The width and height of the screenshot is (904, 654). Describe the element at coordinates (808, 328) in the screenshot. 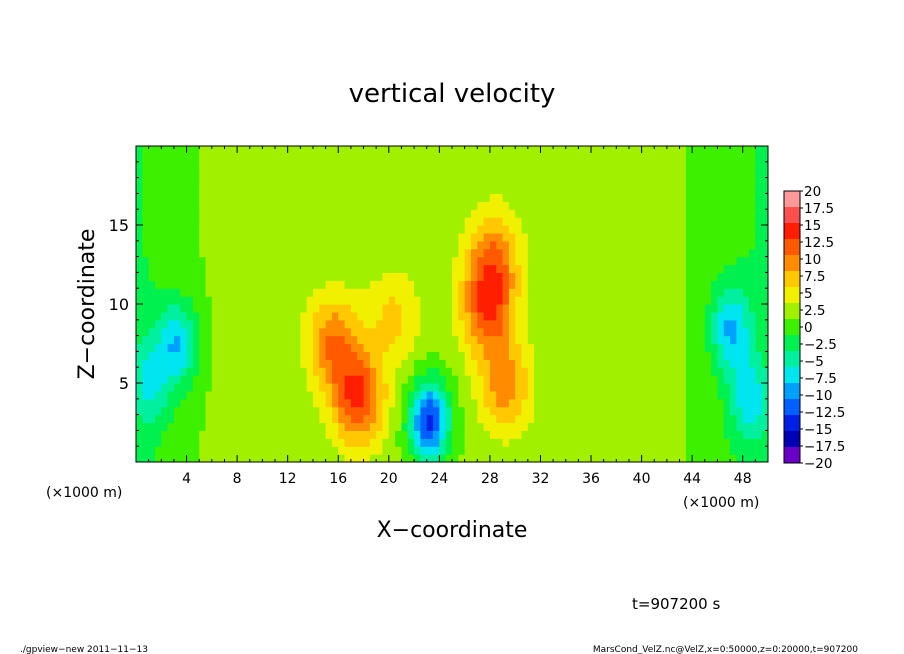

I see `colorbar-label: 0` at that location.